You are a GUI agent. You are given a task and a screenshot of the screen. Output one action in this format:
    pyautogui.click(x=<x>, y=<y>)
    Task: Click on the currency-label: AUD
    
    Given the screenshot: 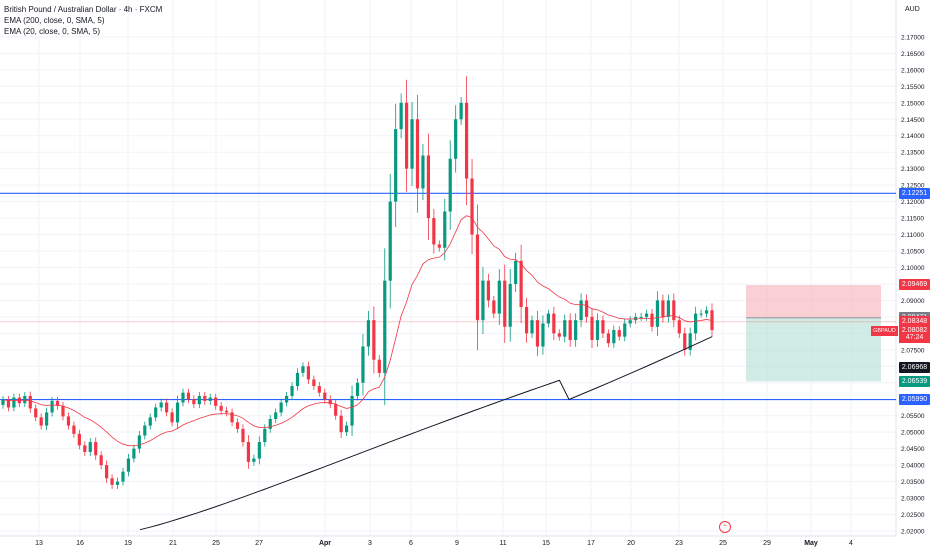 What is the action you would take?
    pyautogui.click(x=912, y=9)
    